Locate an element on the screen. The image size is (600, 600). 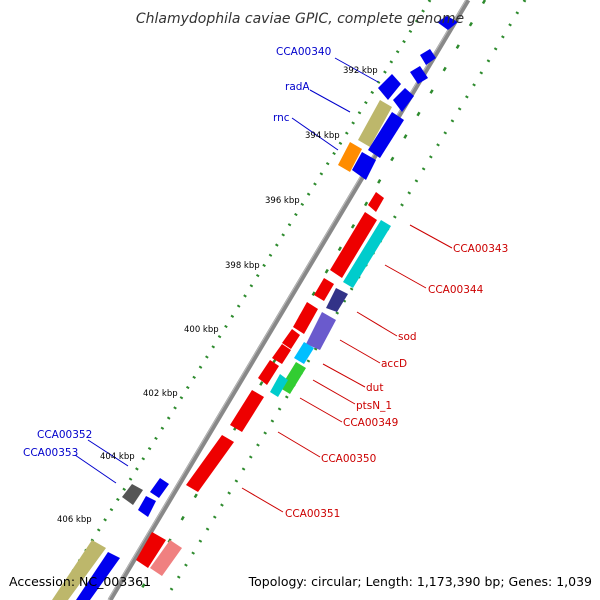
tick-label-402: 402 kbp is located at coordinates (160, 394).